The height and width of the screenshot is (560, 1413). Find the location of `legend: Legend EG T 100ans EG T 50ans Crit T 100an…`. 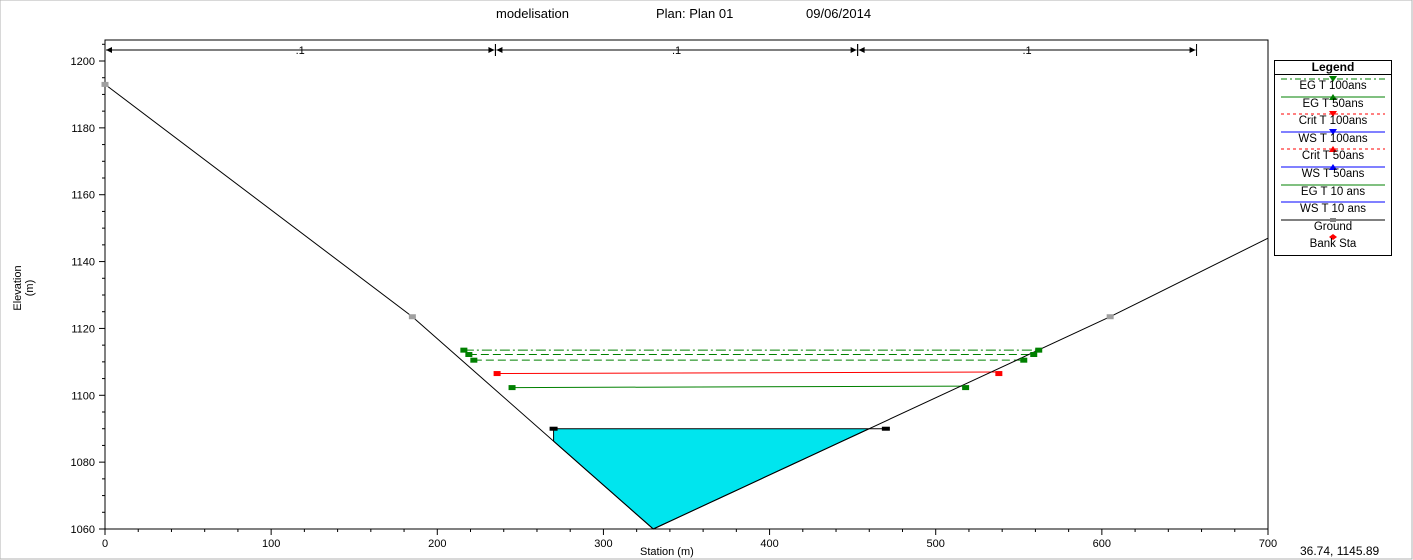

legend: Legend EG T 100ans EG T 50ans Crit T 100an… is located at coordinates (1333, 158).